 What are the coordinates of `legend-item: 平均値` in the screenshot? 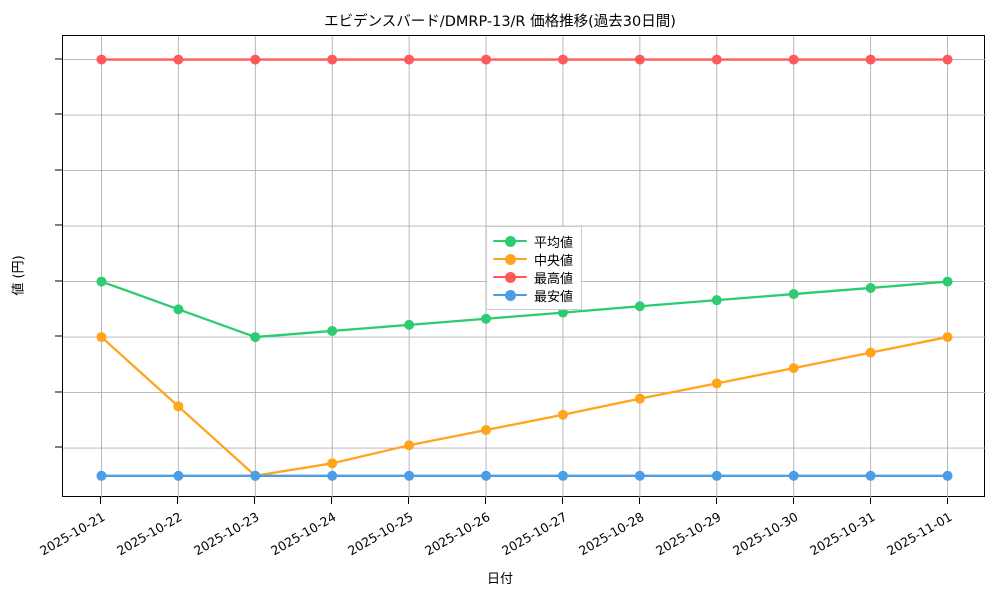 It's located at (533, 241).